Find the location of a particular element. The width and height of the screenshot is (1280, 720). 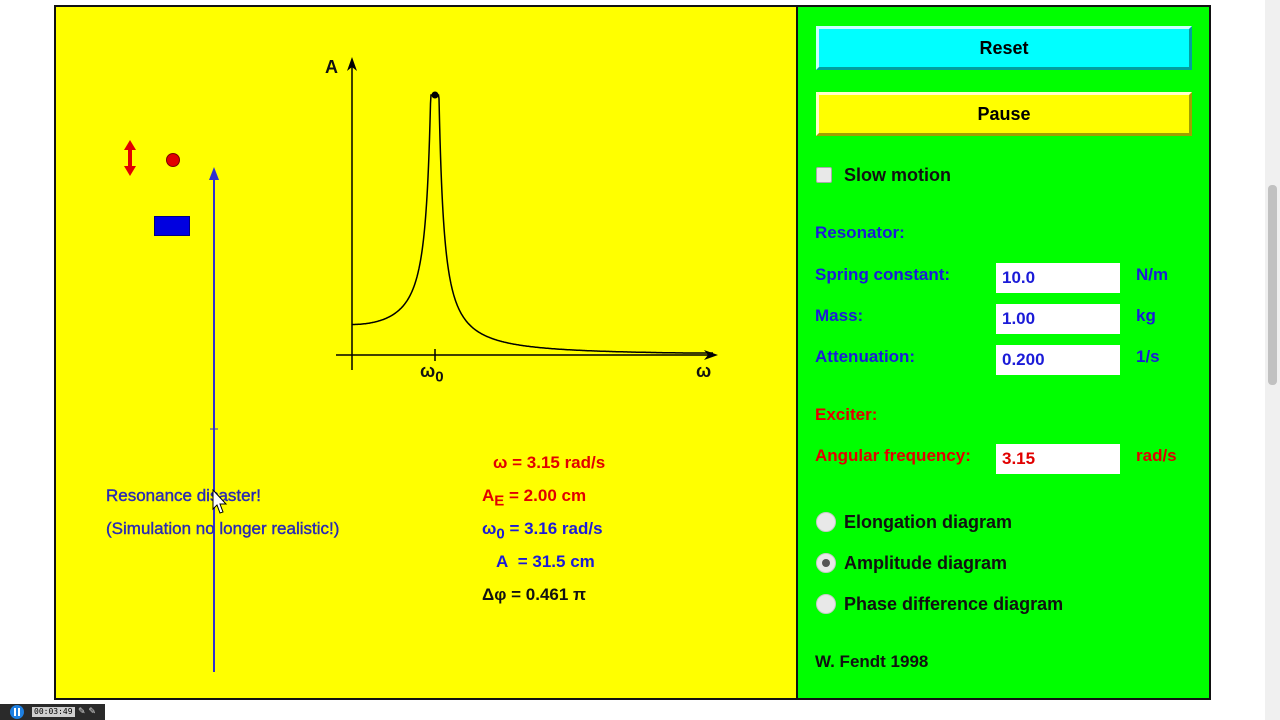

amplitude-diagram-label: Amplitude diagram is located at coordinates (926, 563).